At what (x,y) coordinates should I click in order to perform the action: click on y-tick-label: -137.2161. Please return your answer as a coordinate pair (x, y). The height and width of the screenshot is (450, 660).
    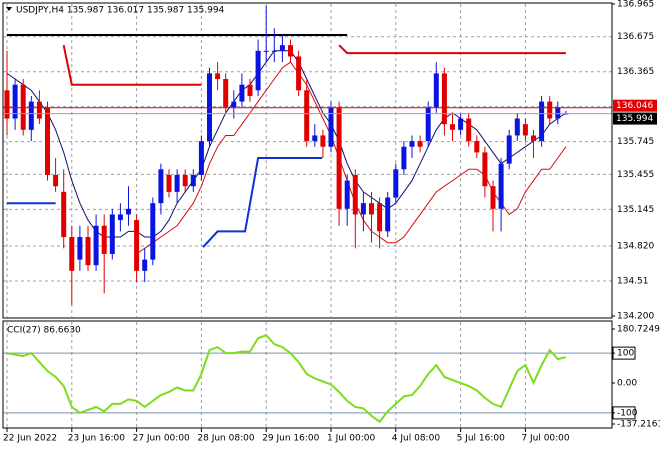
    Looking at the image, I should click on (638, 425).